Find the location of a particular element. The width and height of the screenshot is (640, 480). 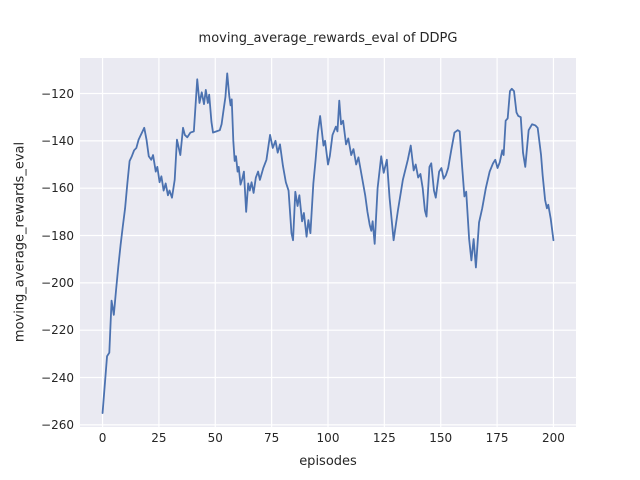

x-tick-label: 175 is located at coordinates (497, 438).